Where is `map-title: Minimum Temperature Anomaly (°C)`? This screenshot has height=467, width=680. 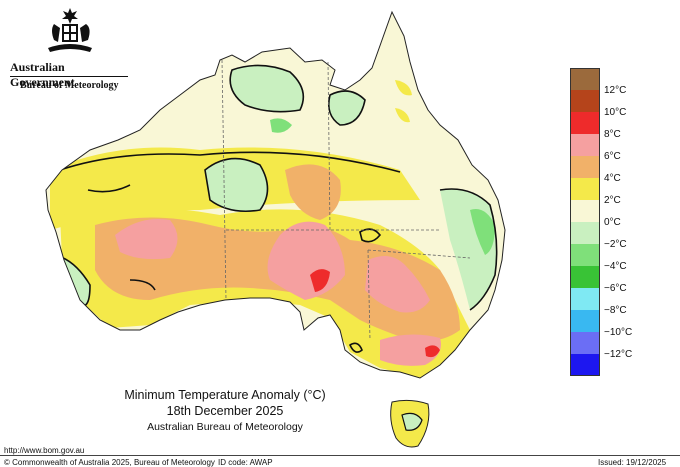 map-title: Minimum Temperature Anomaly (°C) is located at coordinates (225, 395).